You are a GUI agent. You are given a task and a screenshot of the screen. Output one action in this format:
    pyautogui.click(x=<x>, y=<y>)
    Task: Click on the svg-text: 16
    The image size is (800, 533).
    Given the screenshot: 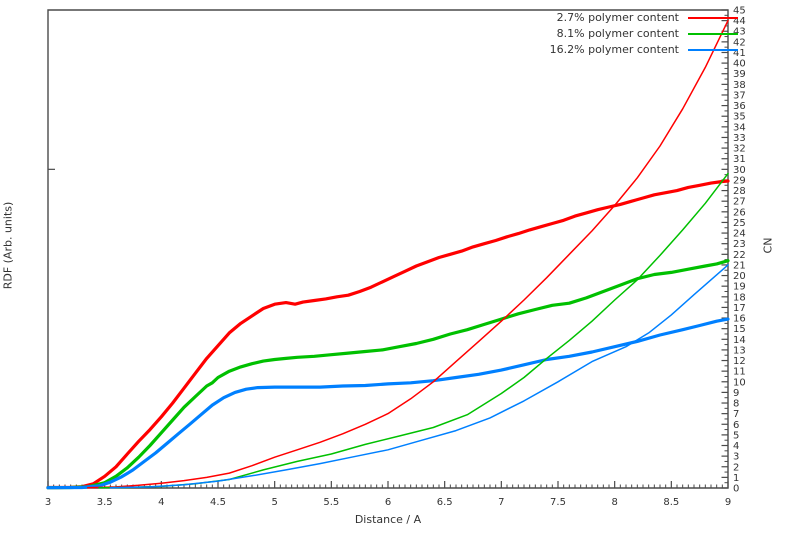 What is the action you would take?
    pyautogui.click(x=739, y=319)
    